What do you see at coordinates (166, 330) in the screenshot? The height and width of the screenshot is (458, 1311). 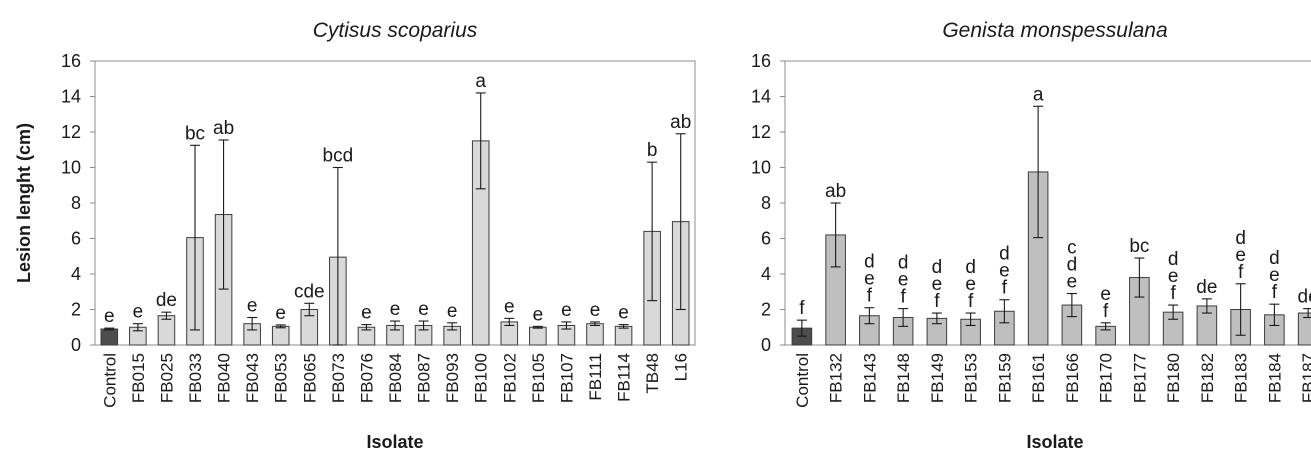 I see `bar-fb025` at bounding box center [166, 330].